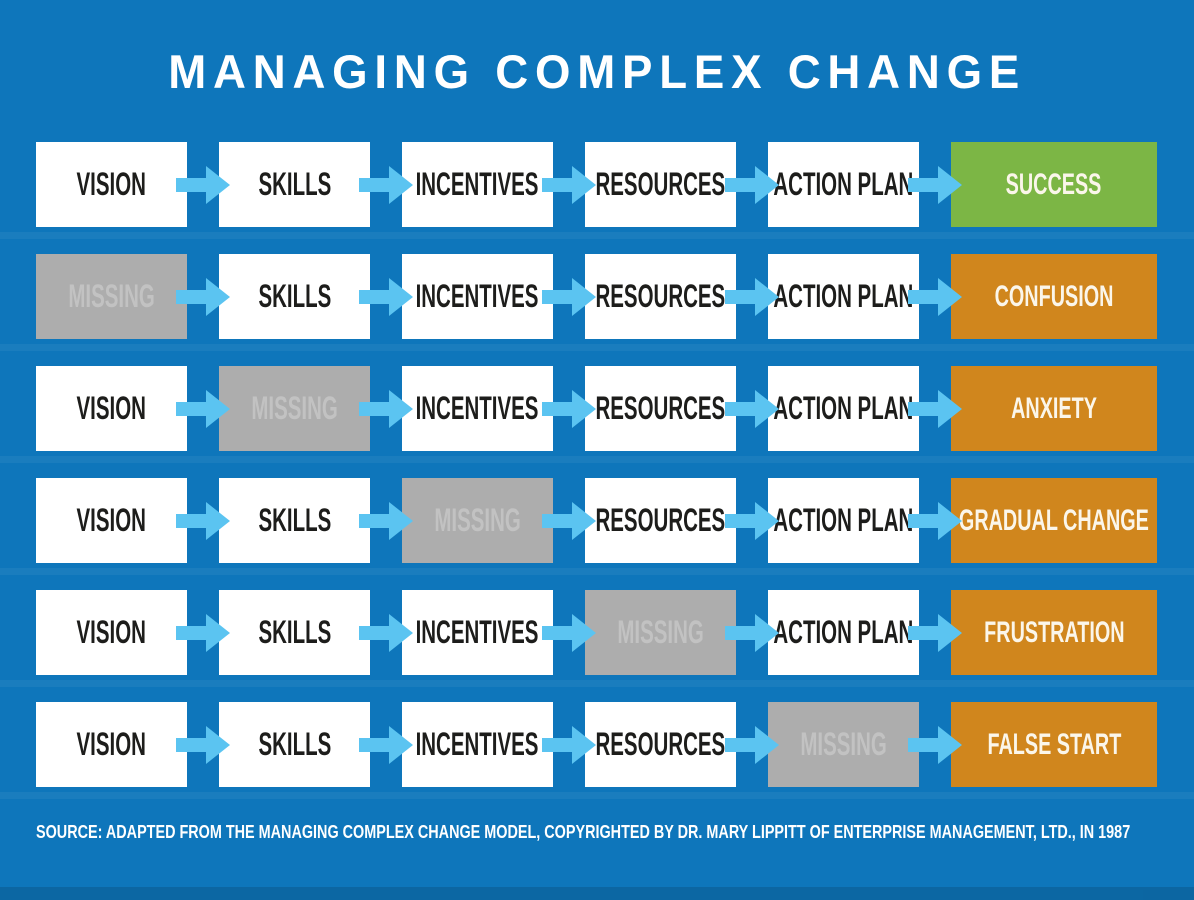  I want to click on result-label: GRADUAL CHANGE, so click(1054, 520).